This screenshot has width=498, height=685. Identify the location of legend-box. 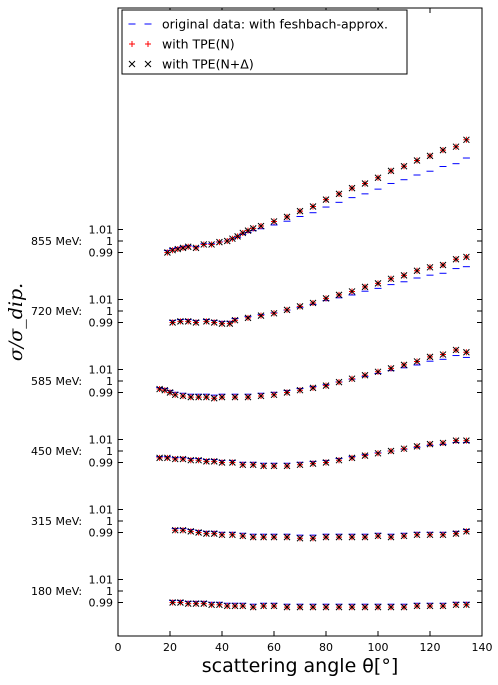
(264, 42).